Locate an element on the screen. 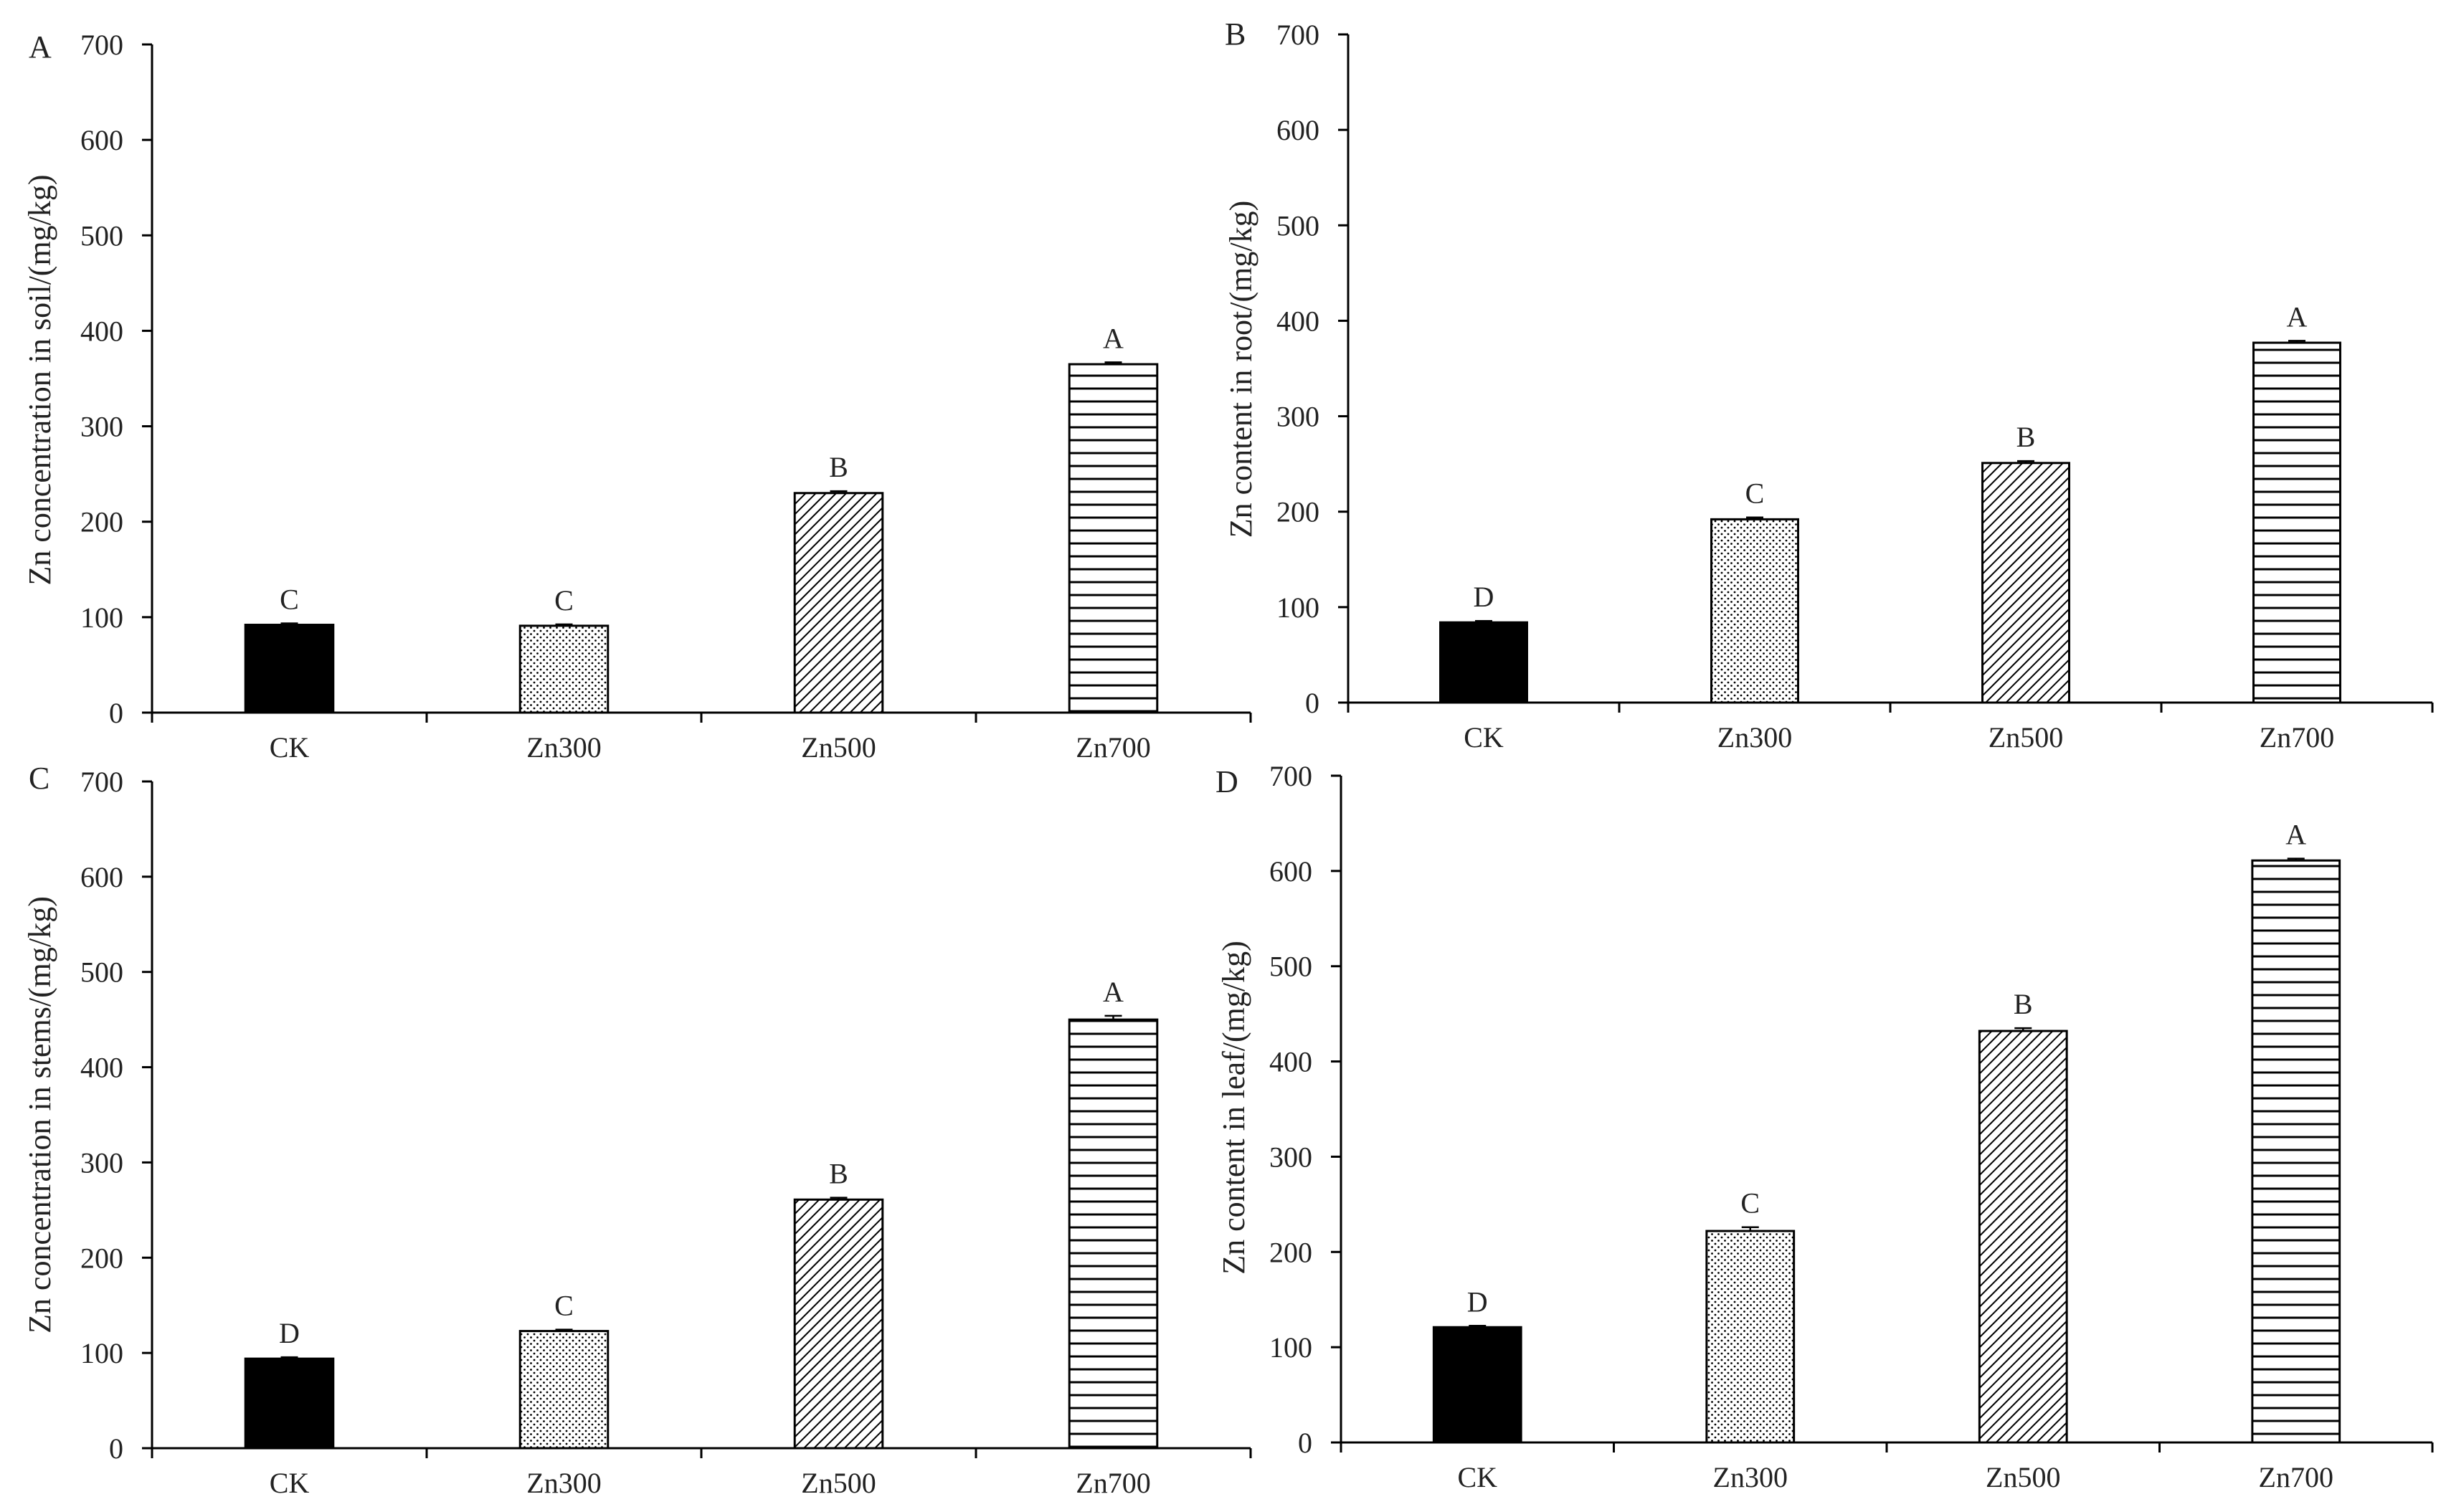  y-axis-title: Zn content in leaf/(mg/kg) is located at coordinates (1233, 1108).